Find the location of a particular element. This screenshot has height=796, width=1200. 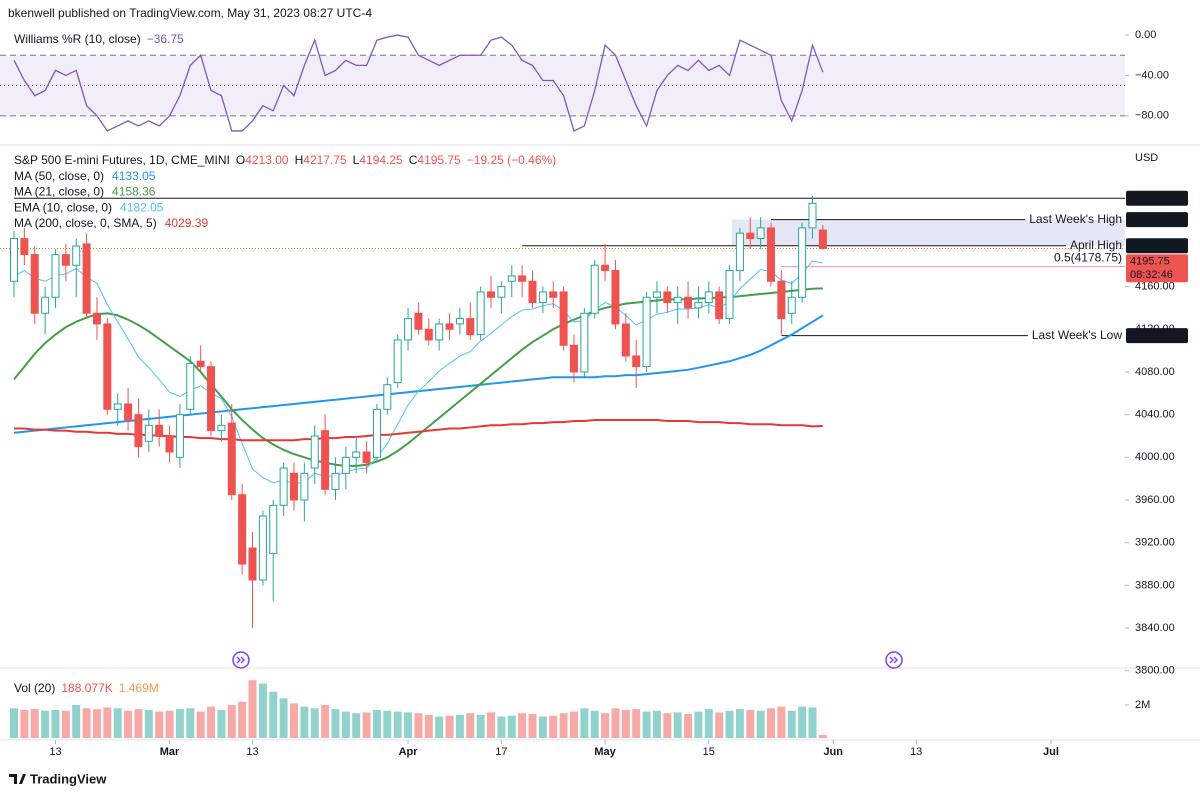

ohlc-value: 4217.75 is located at coordinates (325, 160).